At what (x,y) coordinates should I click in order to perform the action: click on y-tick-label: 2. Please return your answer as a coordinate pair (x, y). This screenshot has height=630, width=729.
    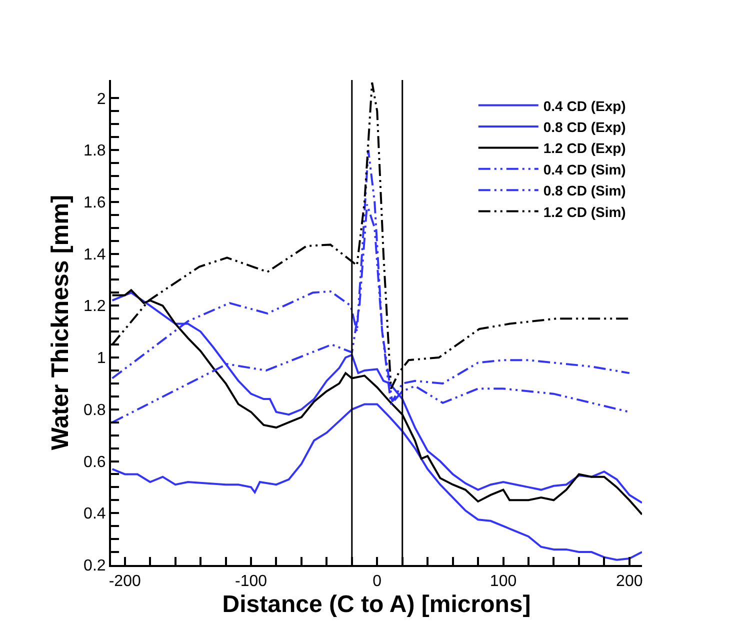
    Looking at the image, I should click on (101, 99).